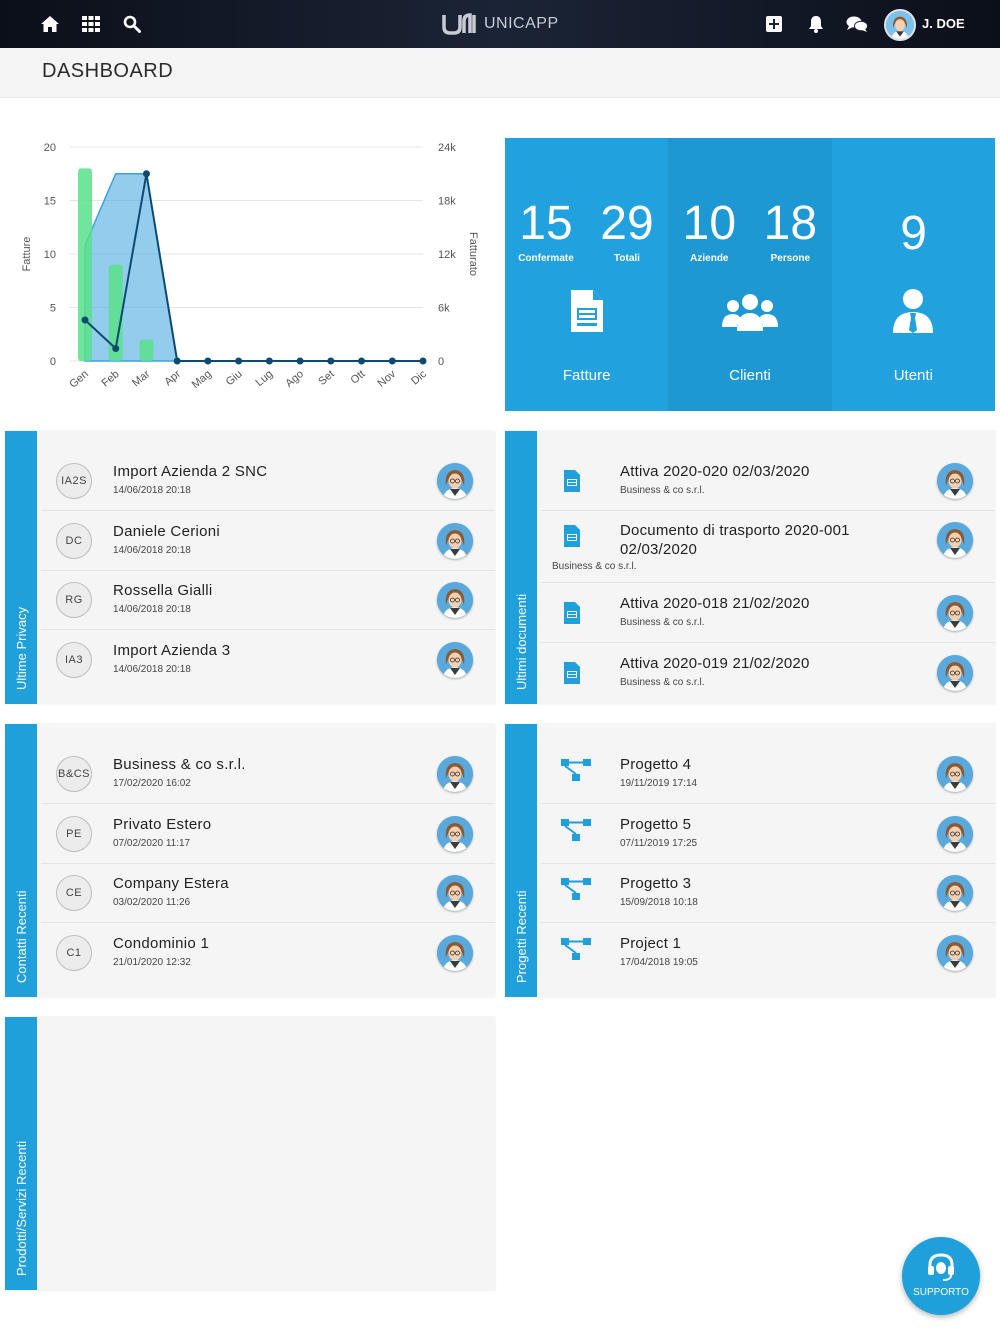 The height and width of the screenshot is (1334, 1000). I want to click on row-title: Condominio 1, so click(161, 943).